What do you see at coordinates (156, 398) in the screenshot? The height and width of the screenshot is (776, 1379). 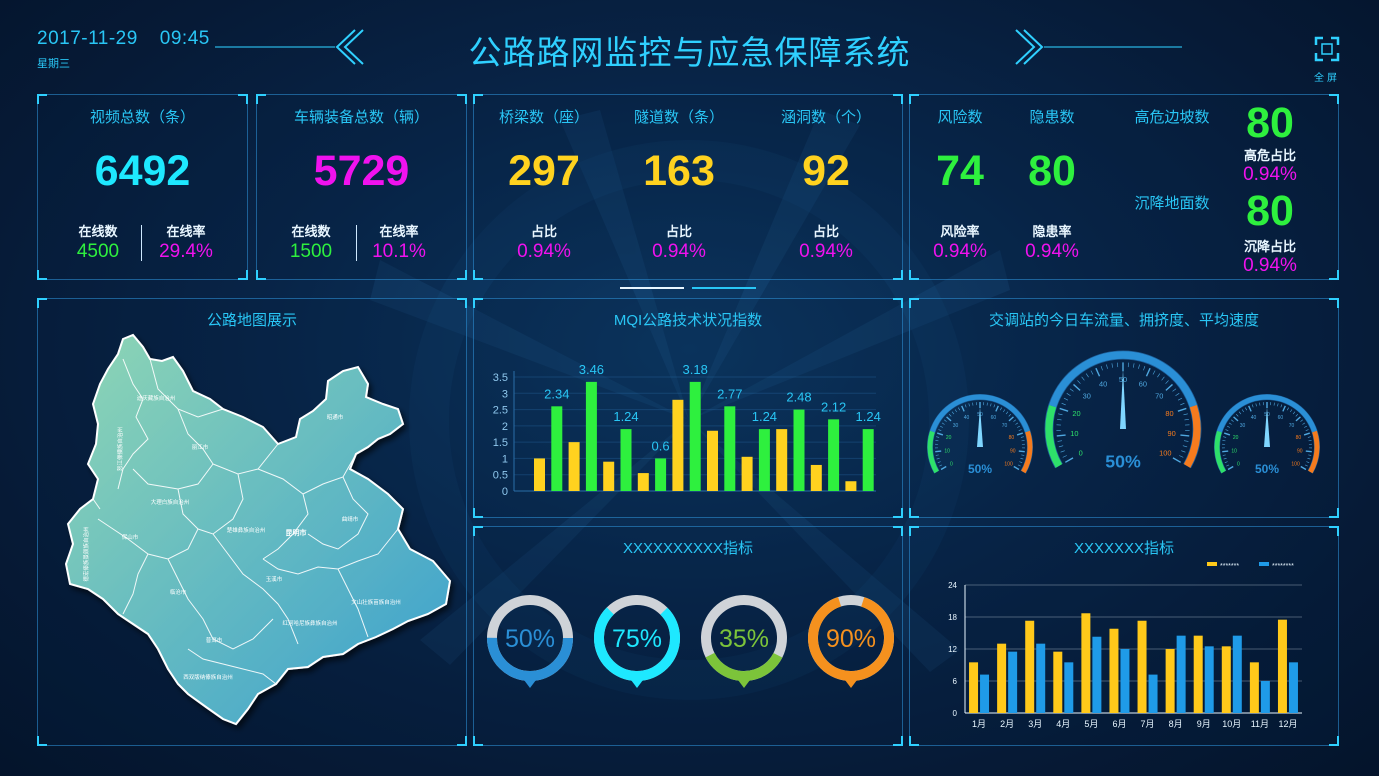 I see `map-label-diqing: 迪庆藏族自治州` at bounding box center [156, 398].